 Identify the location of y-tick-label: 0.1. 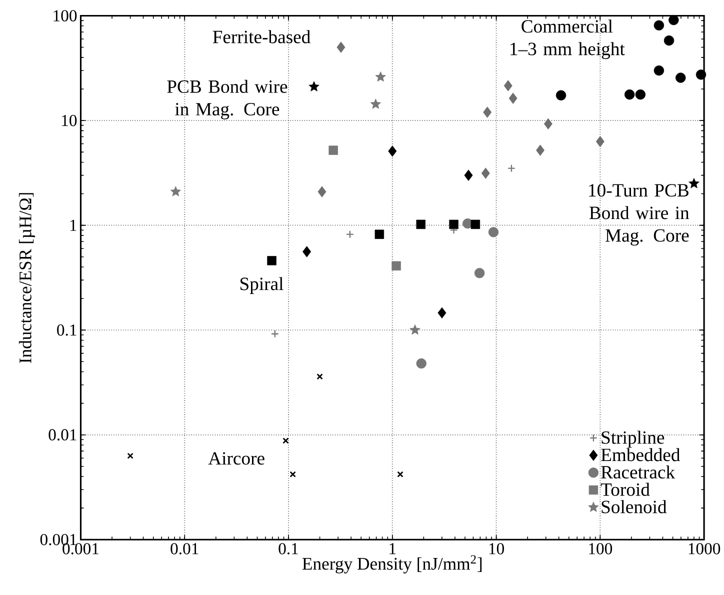
(66, 330).